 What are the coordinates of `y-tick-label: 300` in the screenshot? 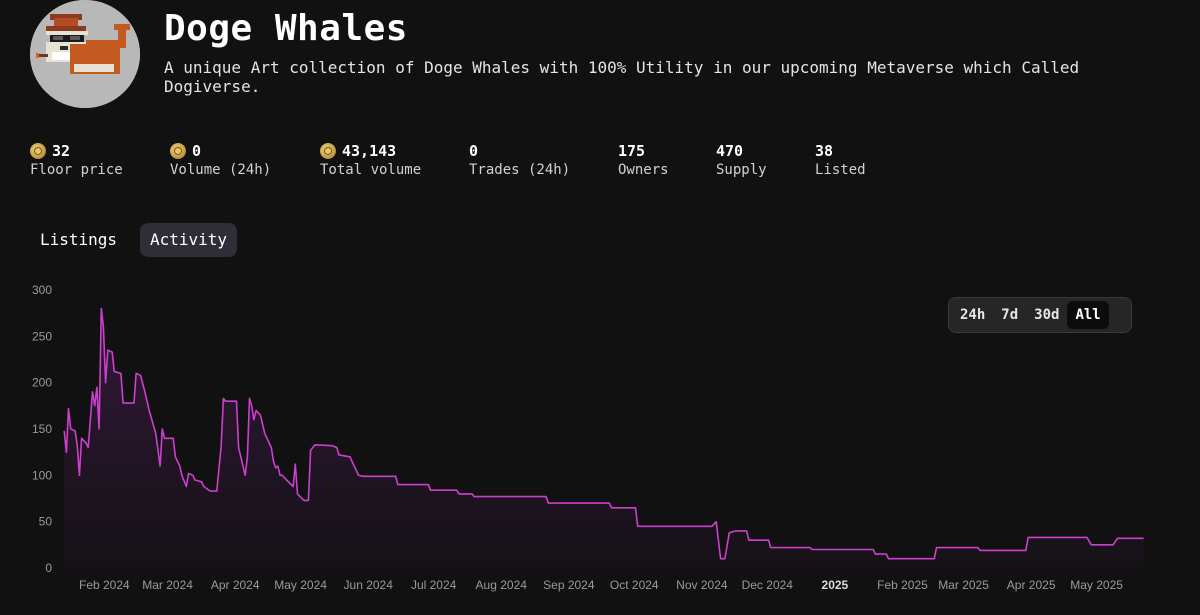 It's located at (42, 290).